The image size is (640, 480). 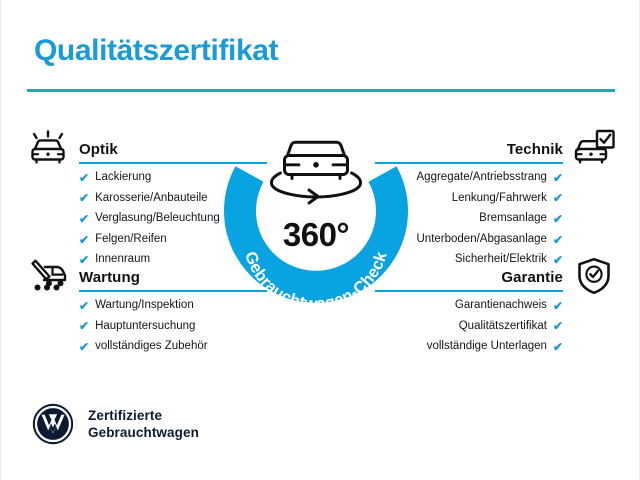 I want to click on section-technik-header: Technik, so click(x=494, y=147).